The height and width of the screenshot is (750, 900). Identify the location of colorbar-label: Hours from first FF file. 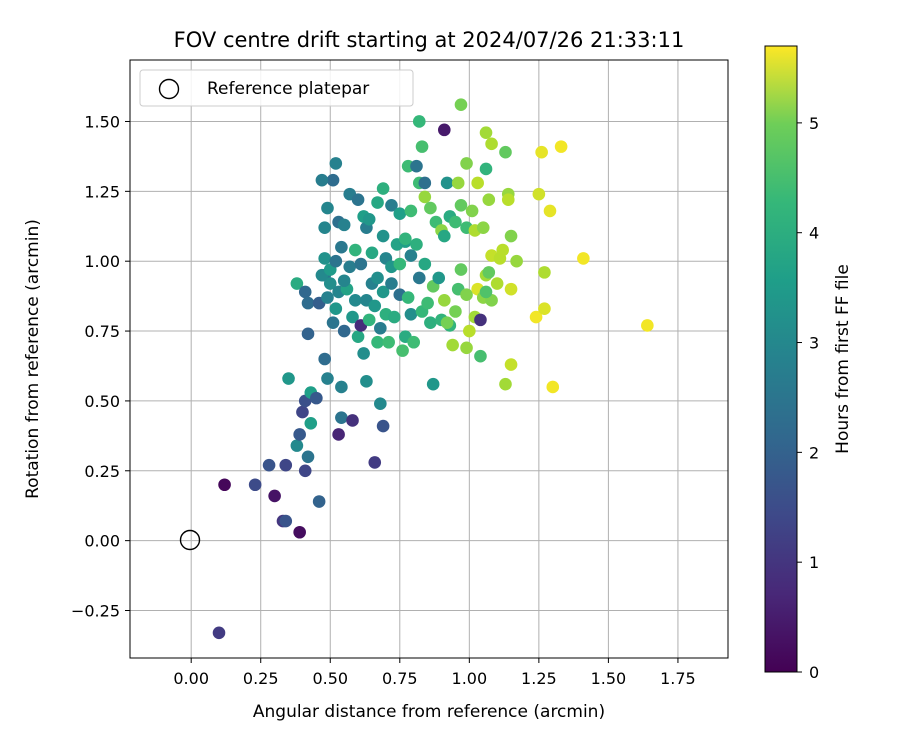
(843, 359).